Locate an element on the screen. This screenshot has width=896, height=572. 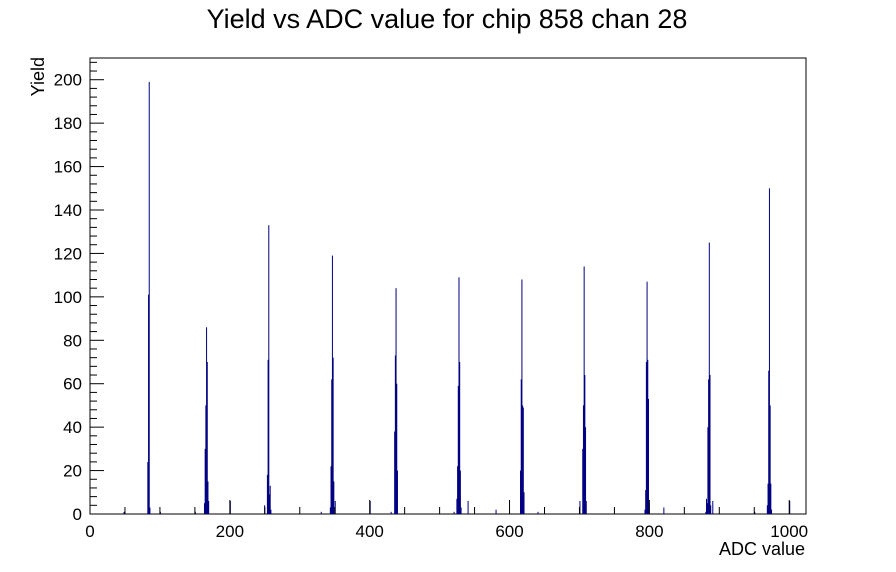
y-axis: 0 20 40 60 80 100 120 140 160 180 200 is located at coordinates (79, 292).